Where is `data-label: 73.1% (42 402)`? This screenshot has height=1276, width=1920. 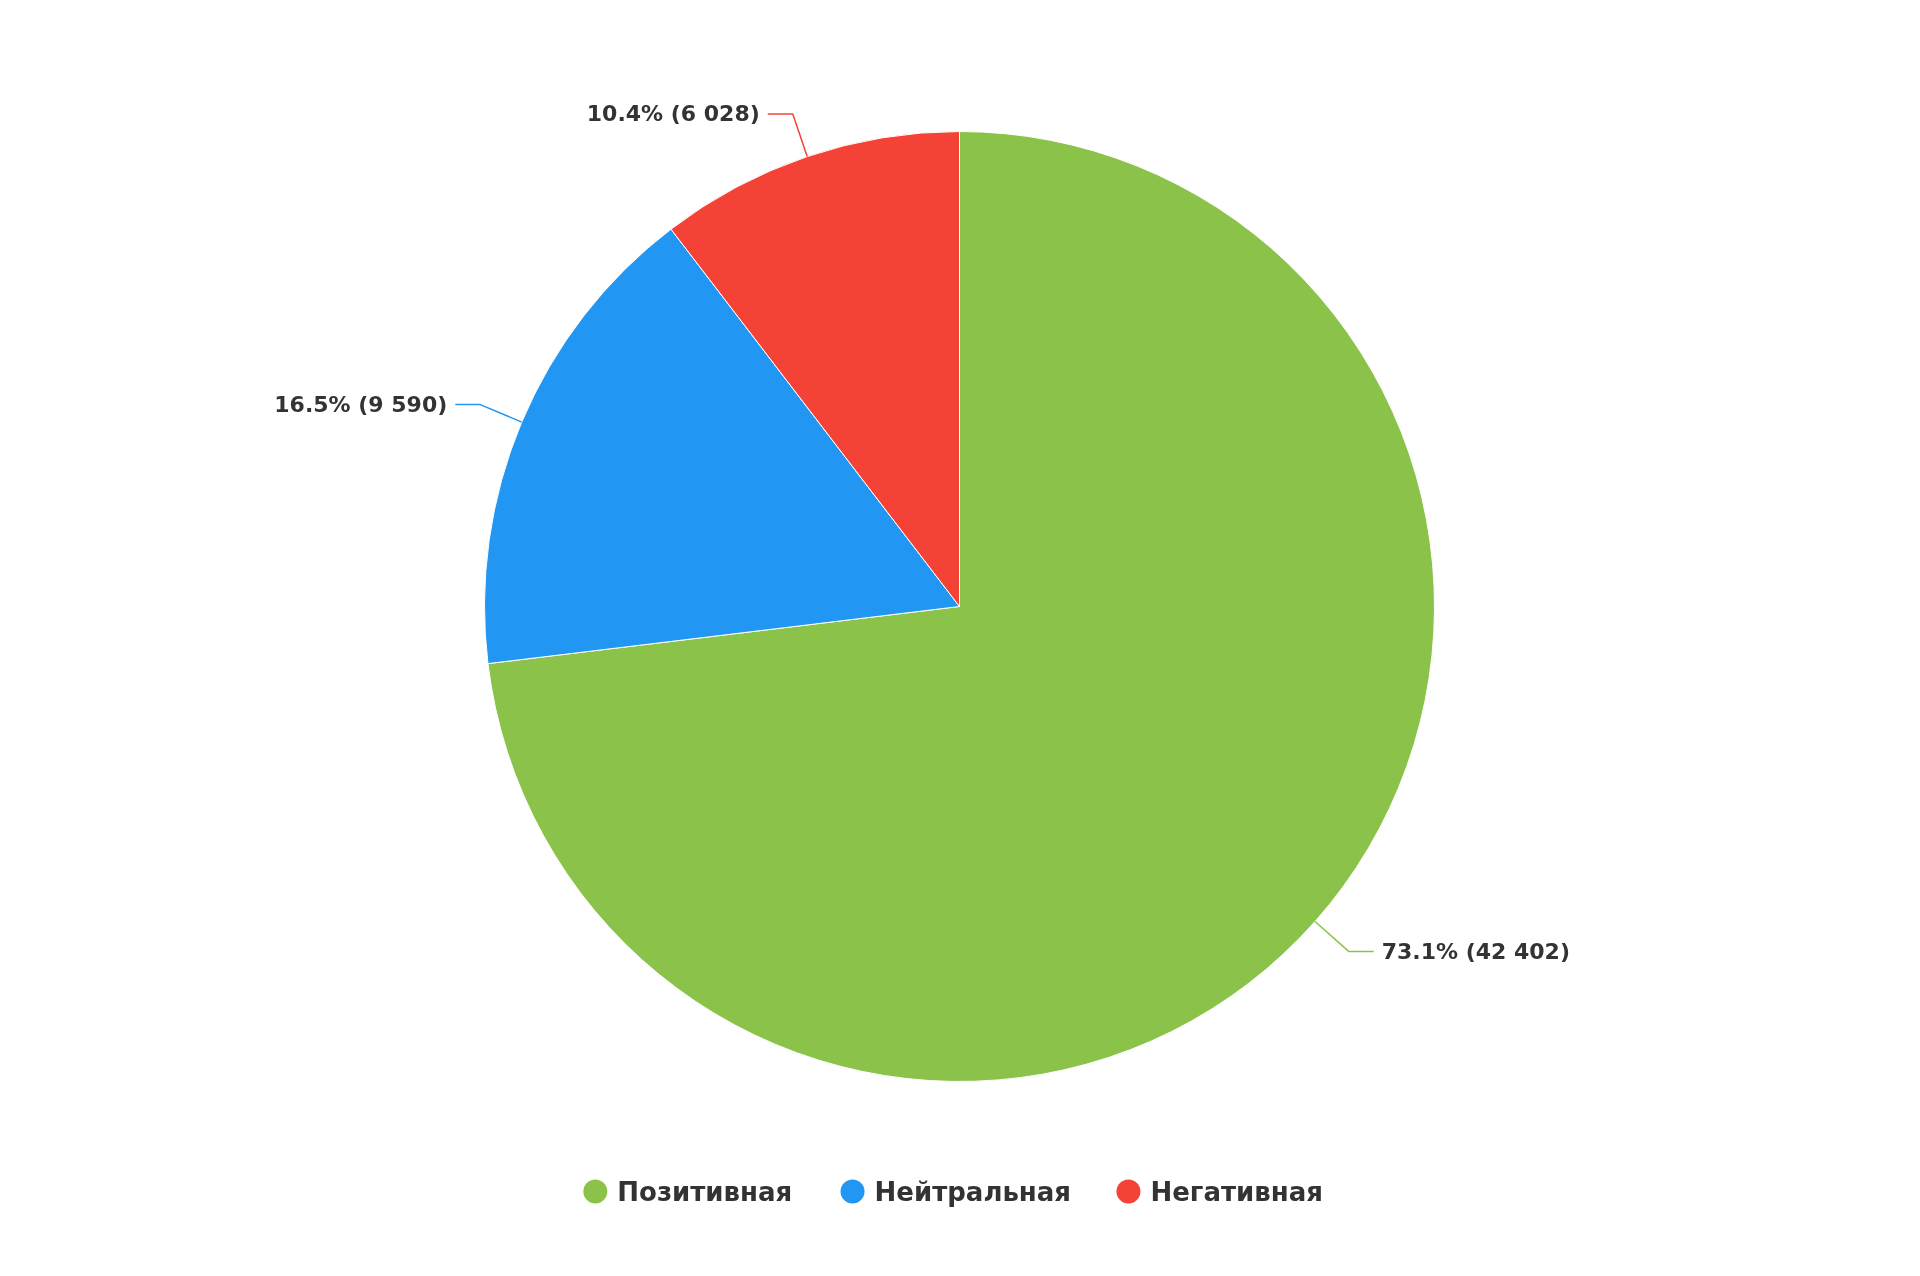 data-label: 73.1% (42 402) is located at coordinates (1475, 951).